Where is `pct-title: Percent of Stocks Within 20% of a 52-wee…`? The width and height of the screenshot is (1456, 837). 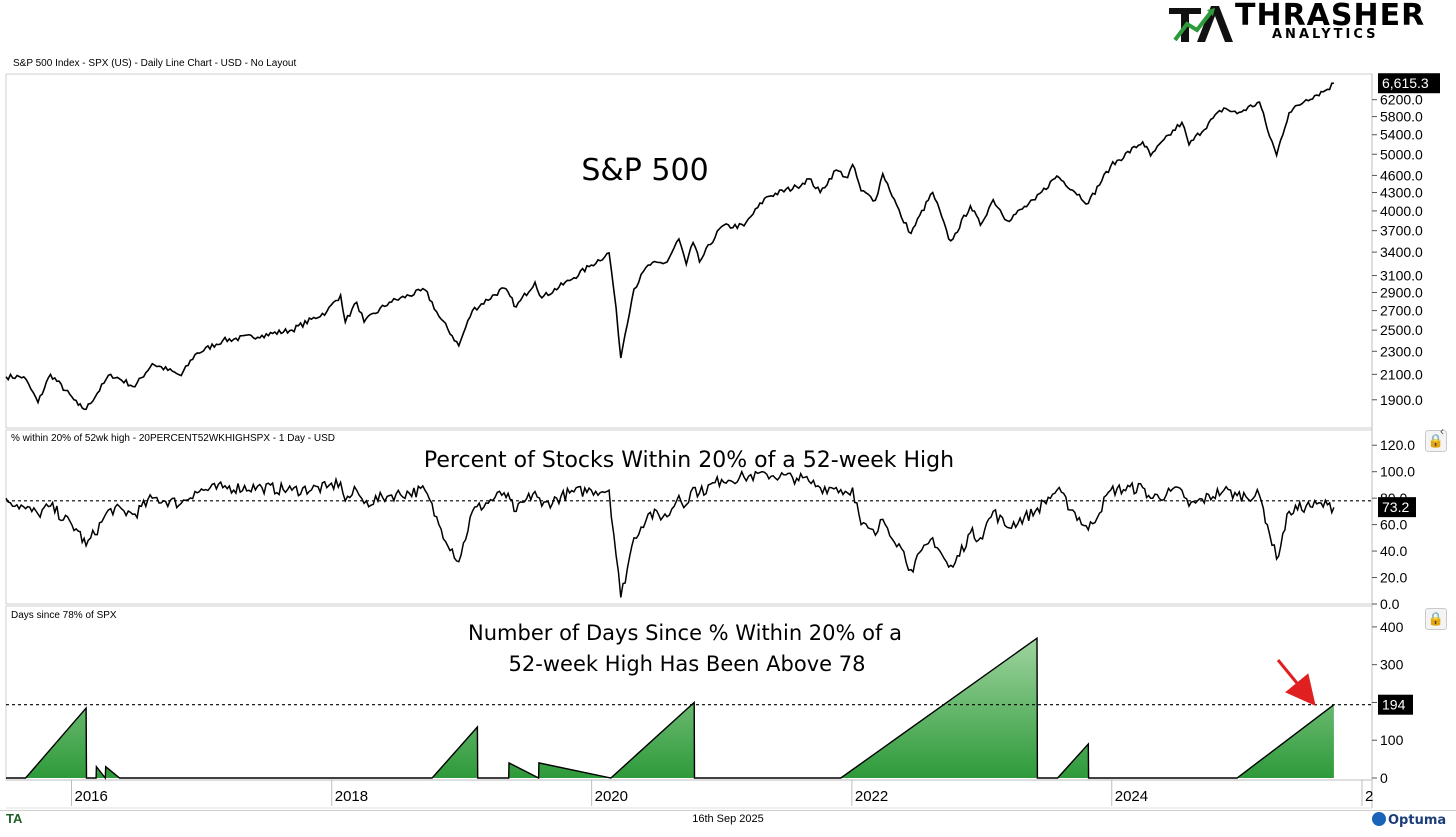
pct-title: Percent of Stocks Within 20% of a 52-wee… is located at coordinates (689, 460).